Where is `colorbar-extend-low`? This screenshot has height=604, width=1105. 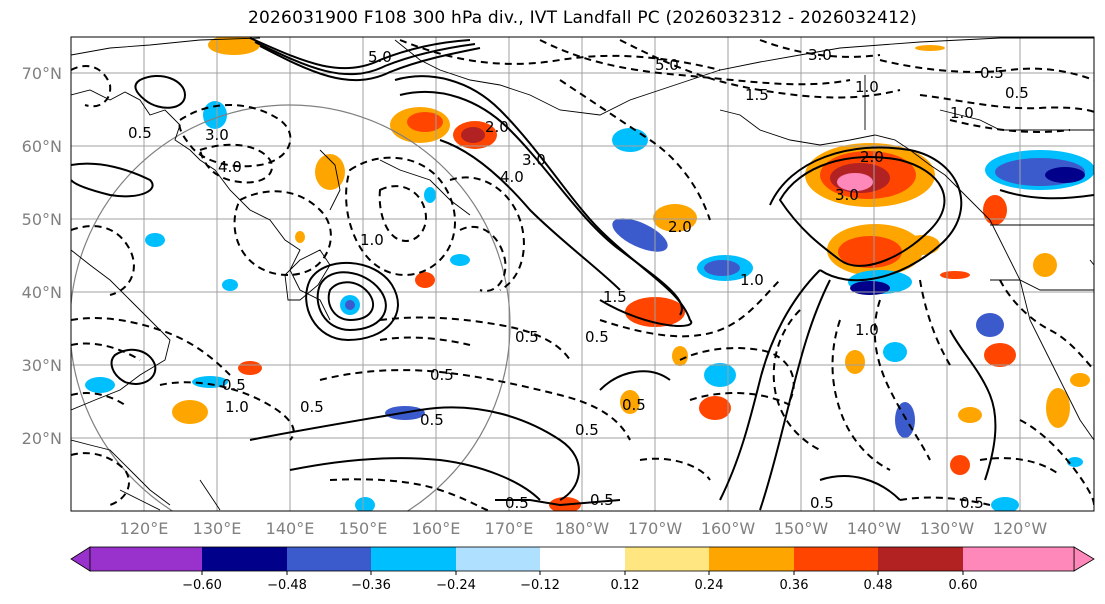
colorbar-extend-low is located at coordinates (80, 559).